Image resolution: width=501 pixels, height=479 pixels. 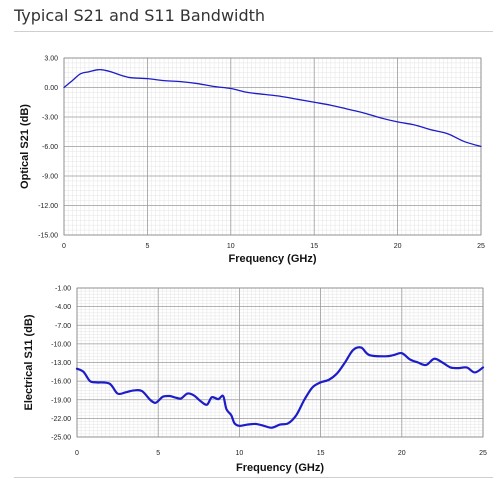 I want to click on s11-y-tick-label: -4.00, so click(x=63, y=307).